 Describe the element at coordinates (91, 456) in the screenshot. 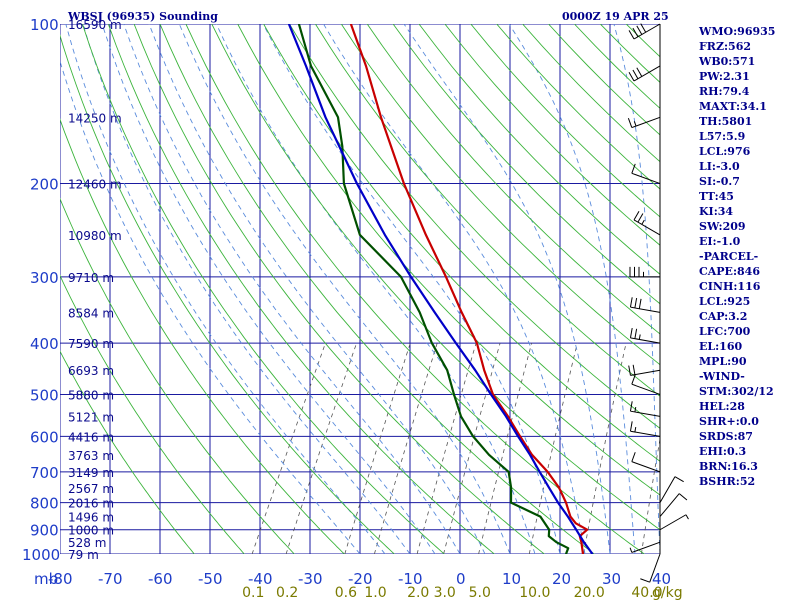

I see `height-label: 3763 m` at that location.